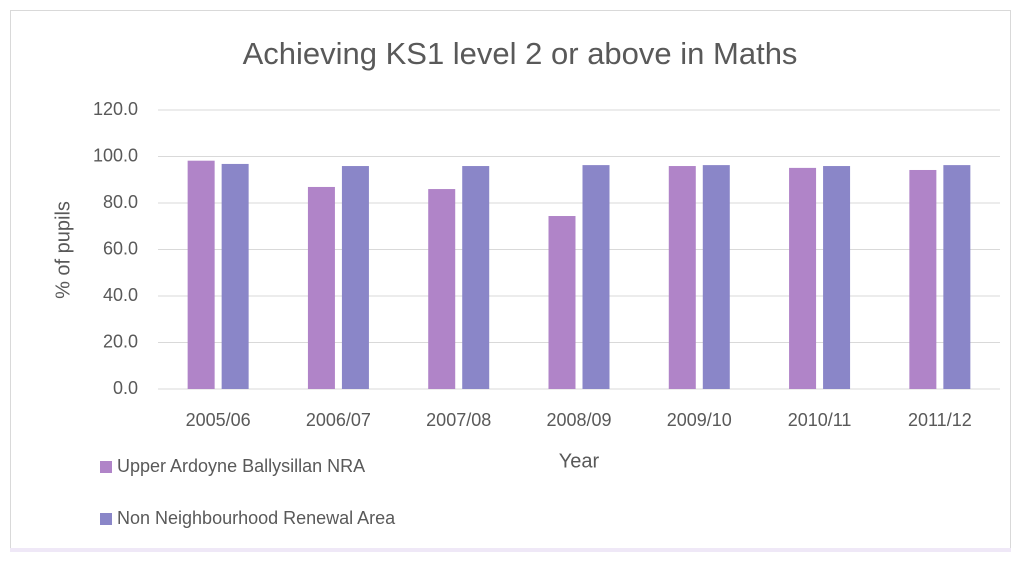 This screenshot has width=1019, height=564. Describe the element at coordinates (115, 155) in the screenshot. I see `y-tick-label: 100.0` at that location.